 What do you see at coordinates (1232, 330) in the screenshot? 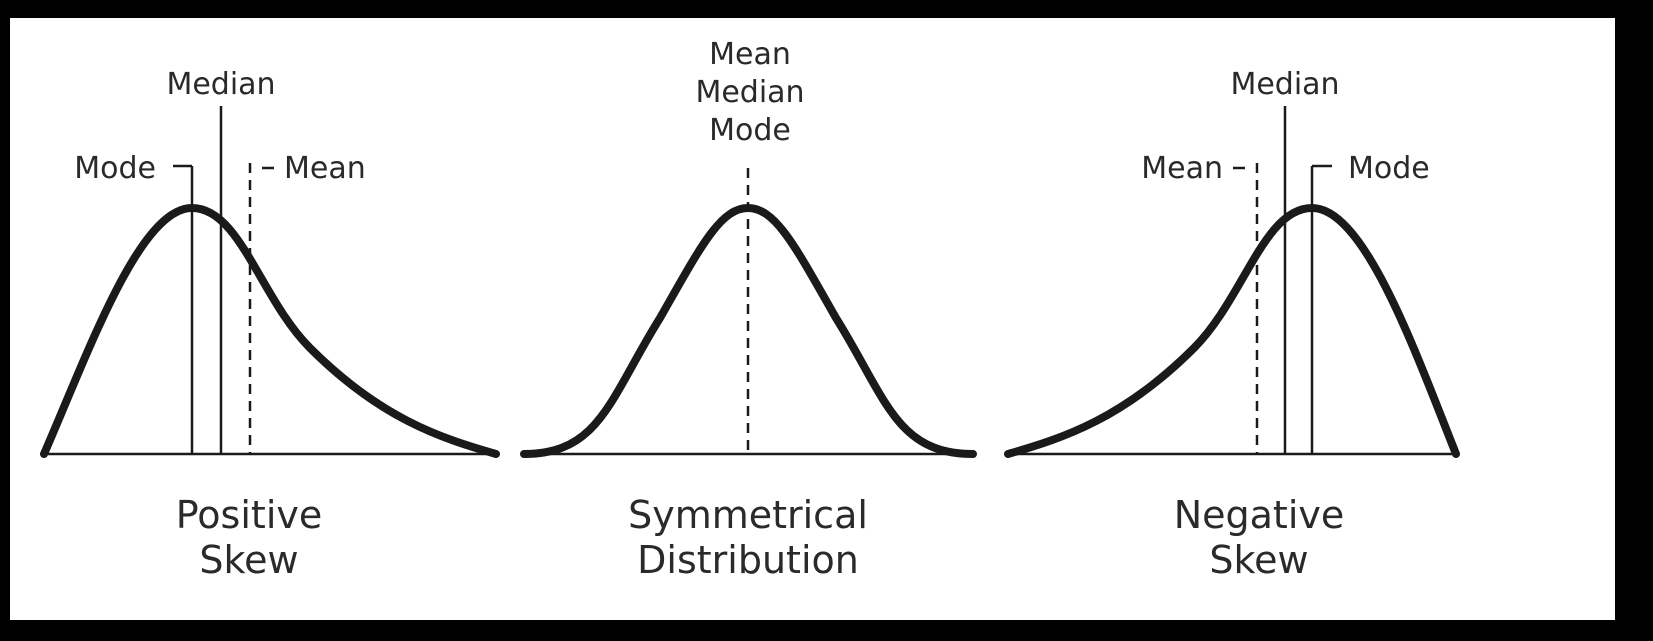
I see `negative-skew-curve` at bounding box center [1232, 330].